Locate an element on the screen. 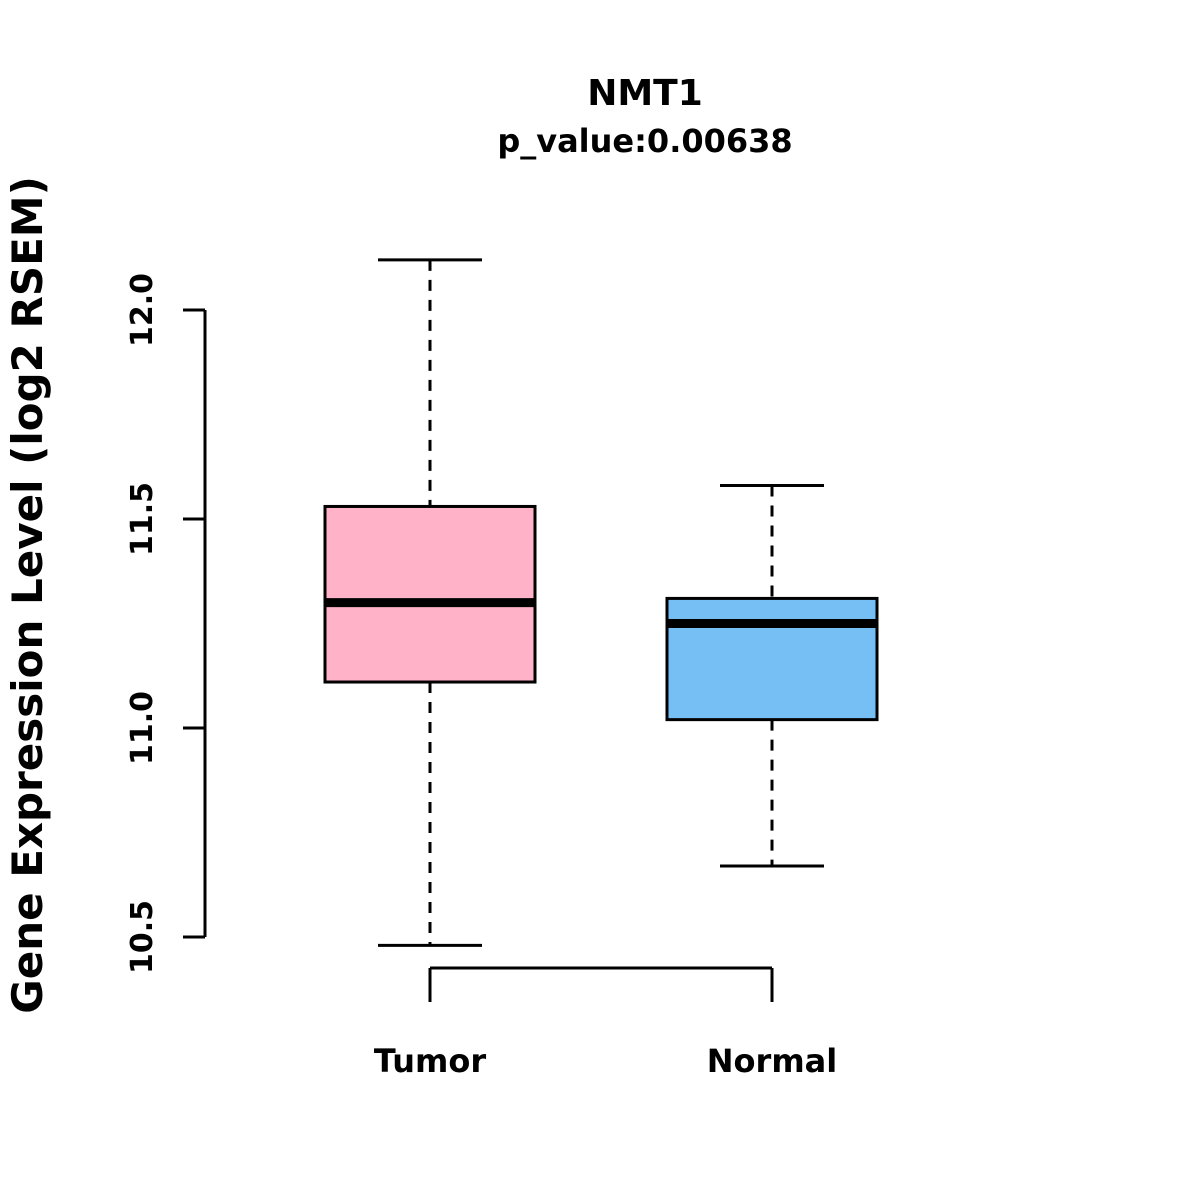 The width and height of the screenshot is (1200, 1200). chart-title: NMT1 is located at coordinates (645, 93).